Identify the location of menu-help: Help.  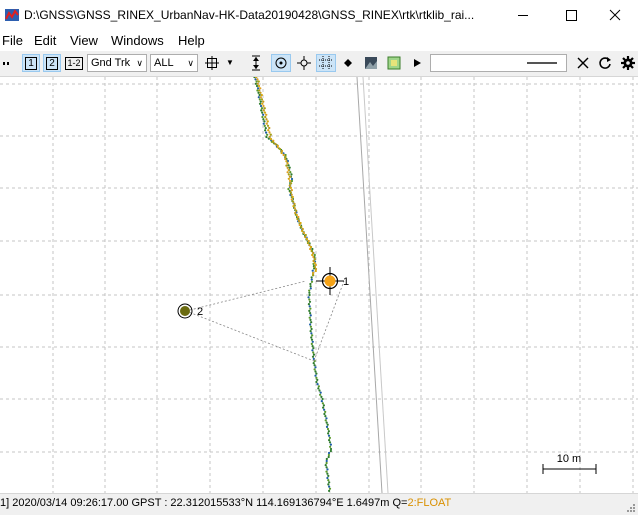
(191, 40).